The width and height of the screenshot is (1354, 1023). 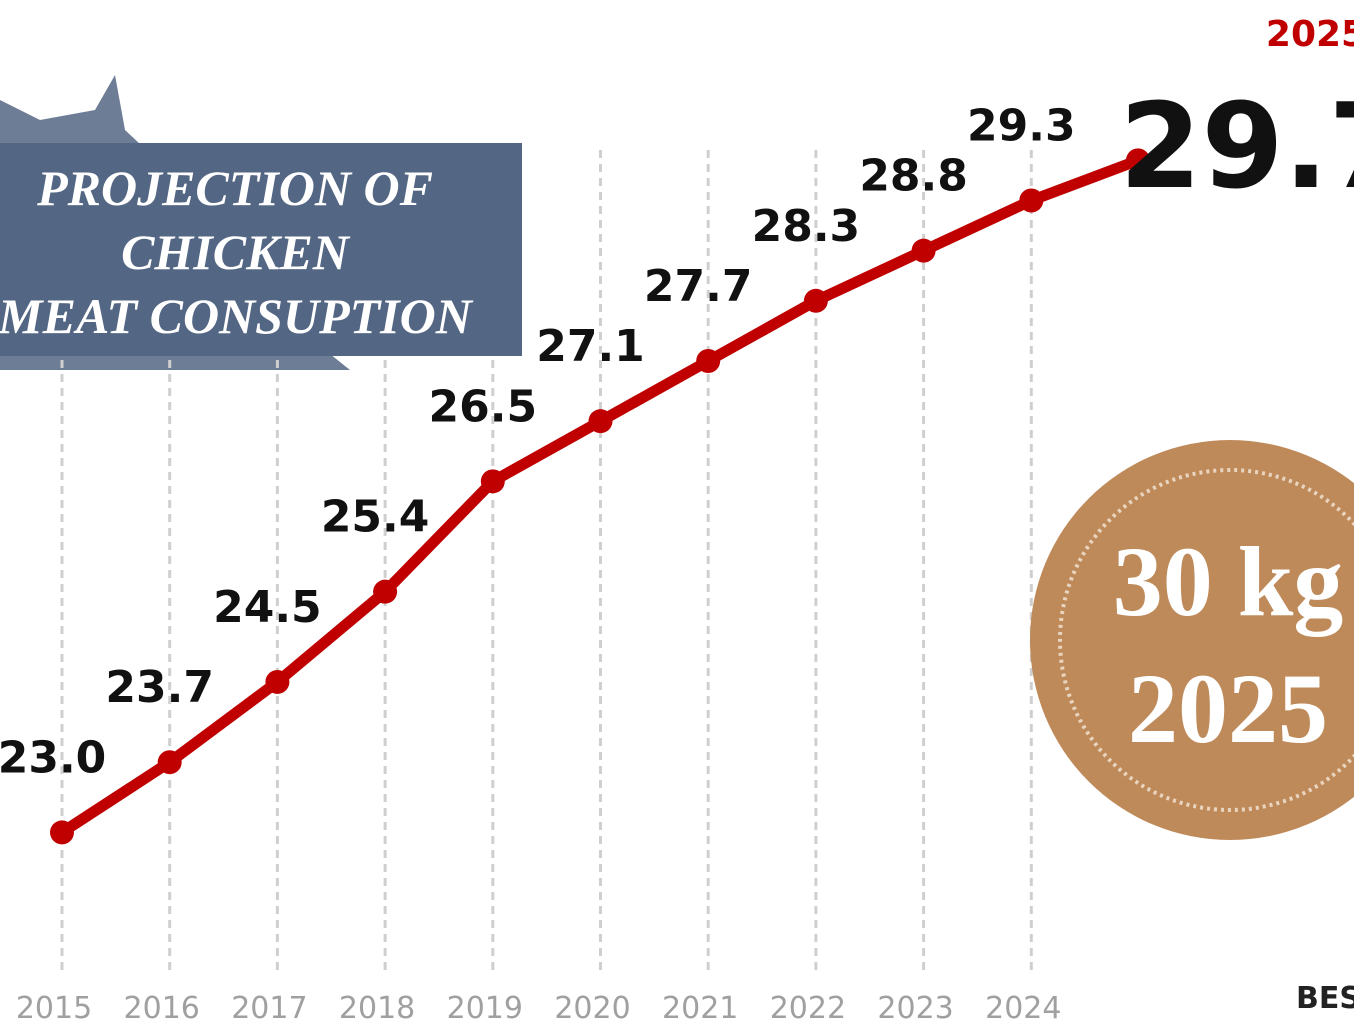 What do you see at coordinates (485, 1007) in the screenshot?
I see `x-tick-label: 2019` at bounding box center [485, 1007].